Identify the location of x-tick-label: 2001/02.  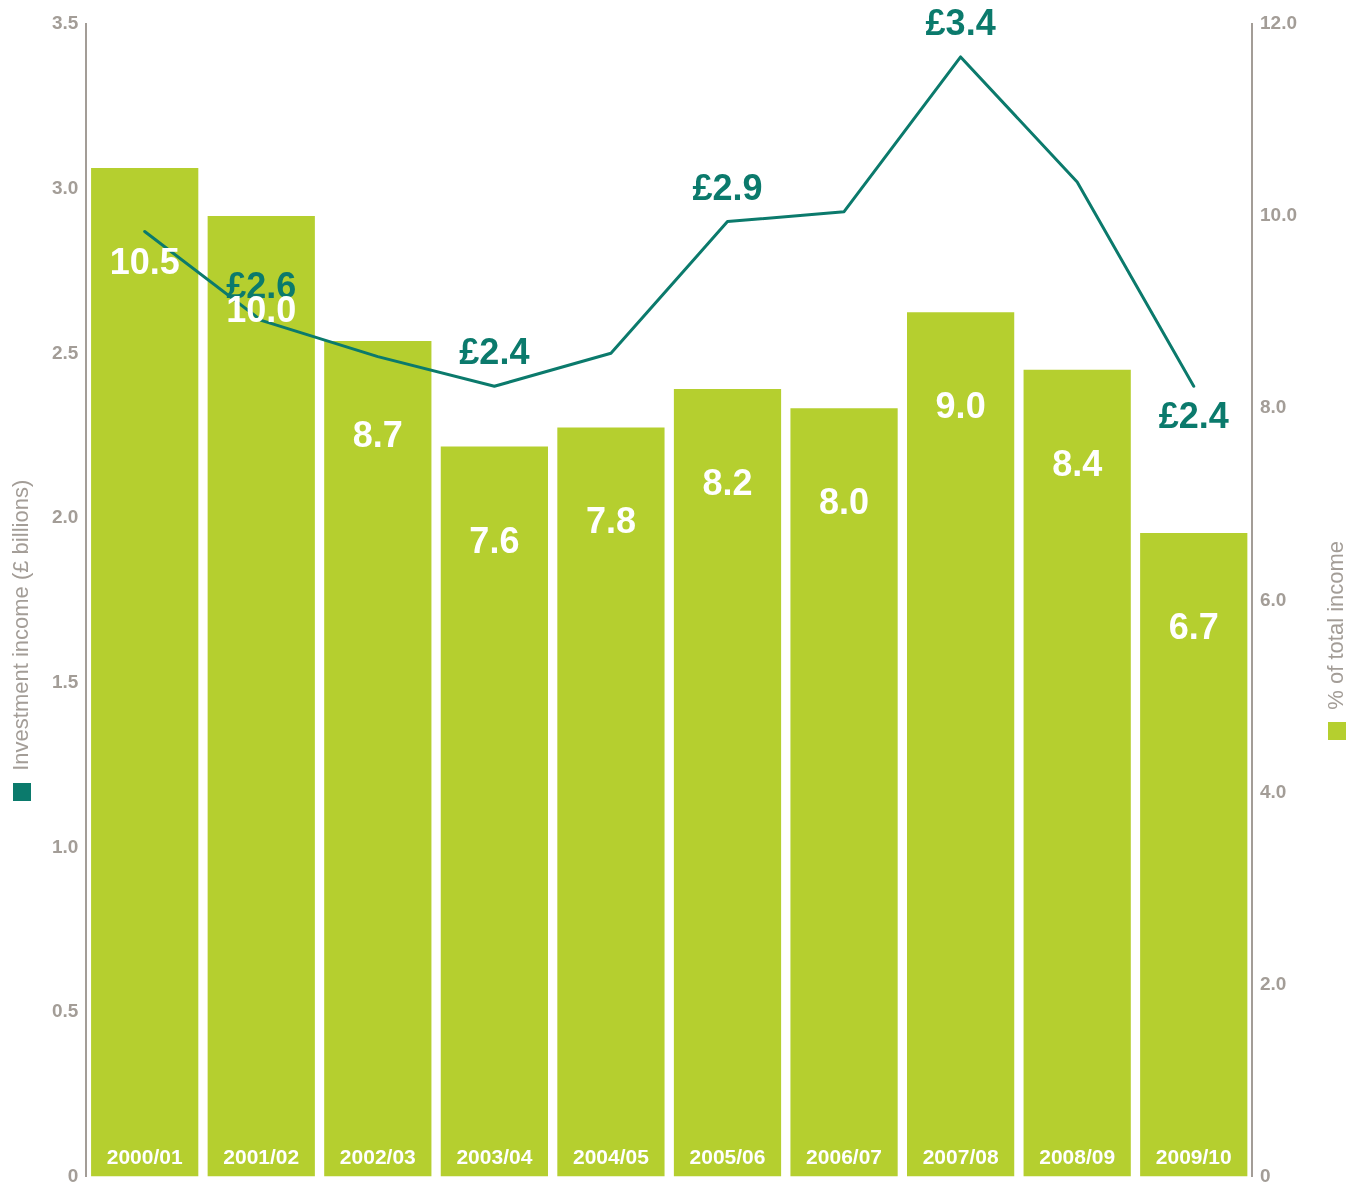
(261, 1156).